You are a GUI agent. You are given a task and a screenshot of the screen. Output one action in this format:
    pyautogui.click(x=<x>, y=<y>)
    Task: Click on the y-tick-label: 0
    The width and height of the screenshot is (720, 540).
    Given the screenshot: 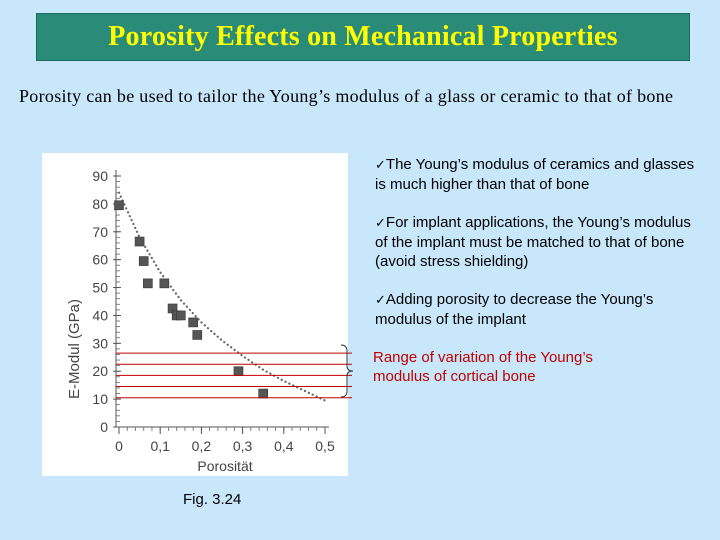 What is the action you would take?
    pyautogui.click(x=104, y=427)
    